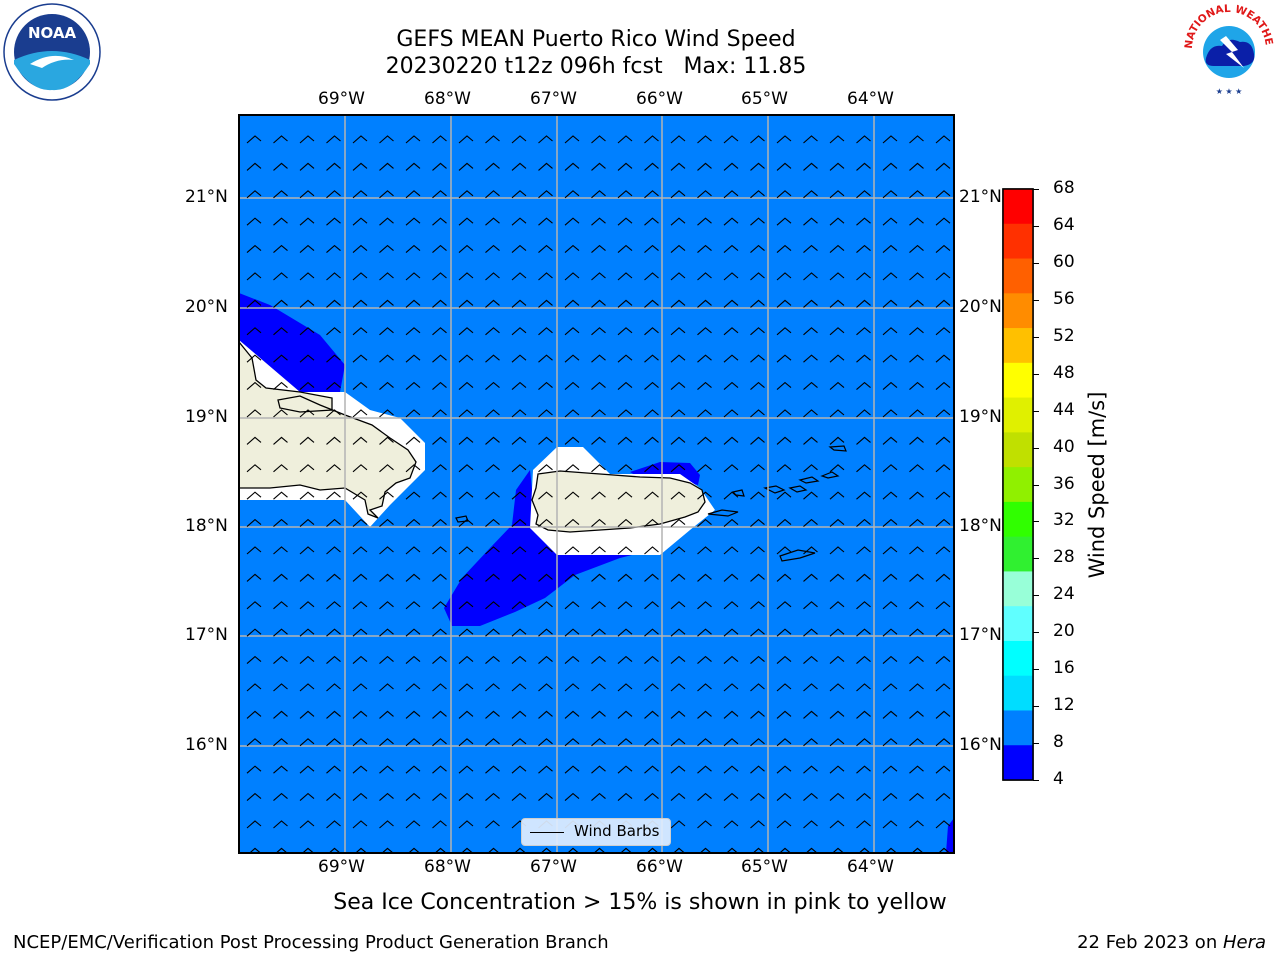 This screenshot has height=960, width=1280. Describe the element at coordinates (980, 417) in the screenshot. I see `lat-label-right: 19°N` at that location.